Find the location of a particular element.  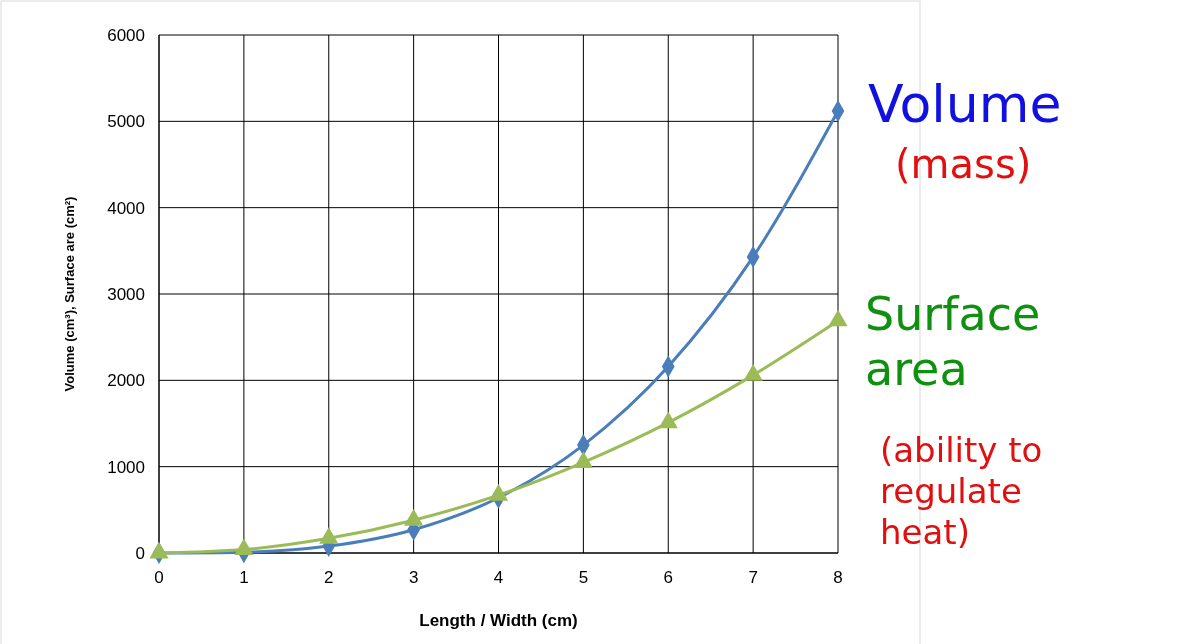

text: Volume is located at coordinates (965, 104).